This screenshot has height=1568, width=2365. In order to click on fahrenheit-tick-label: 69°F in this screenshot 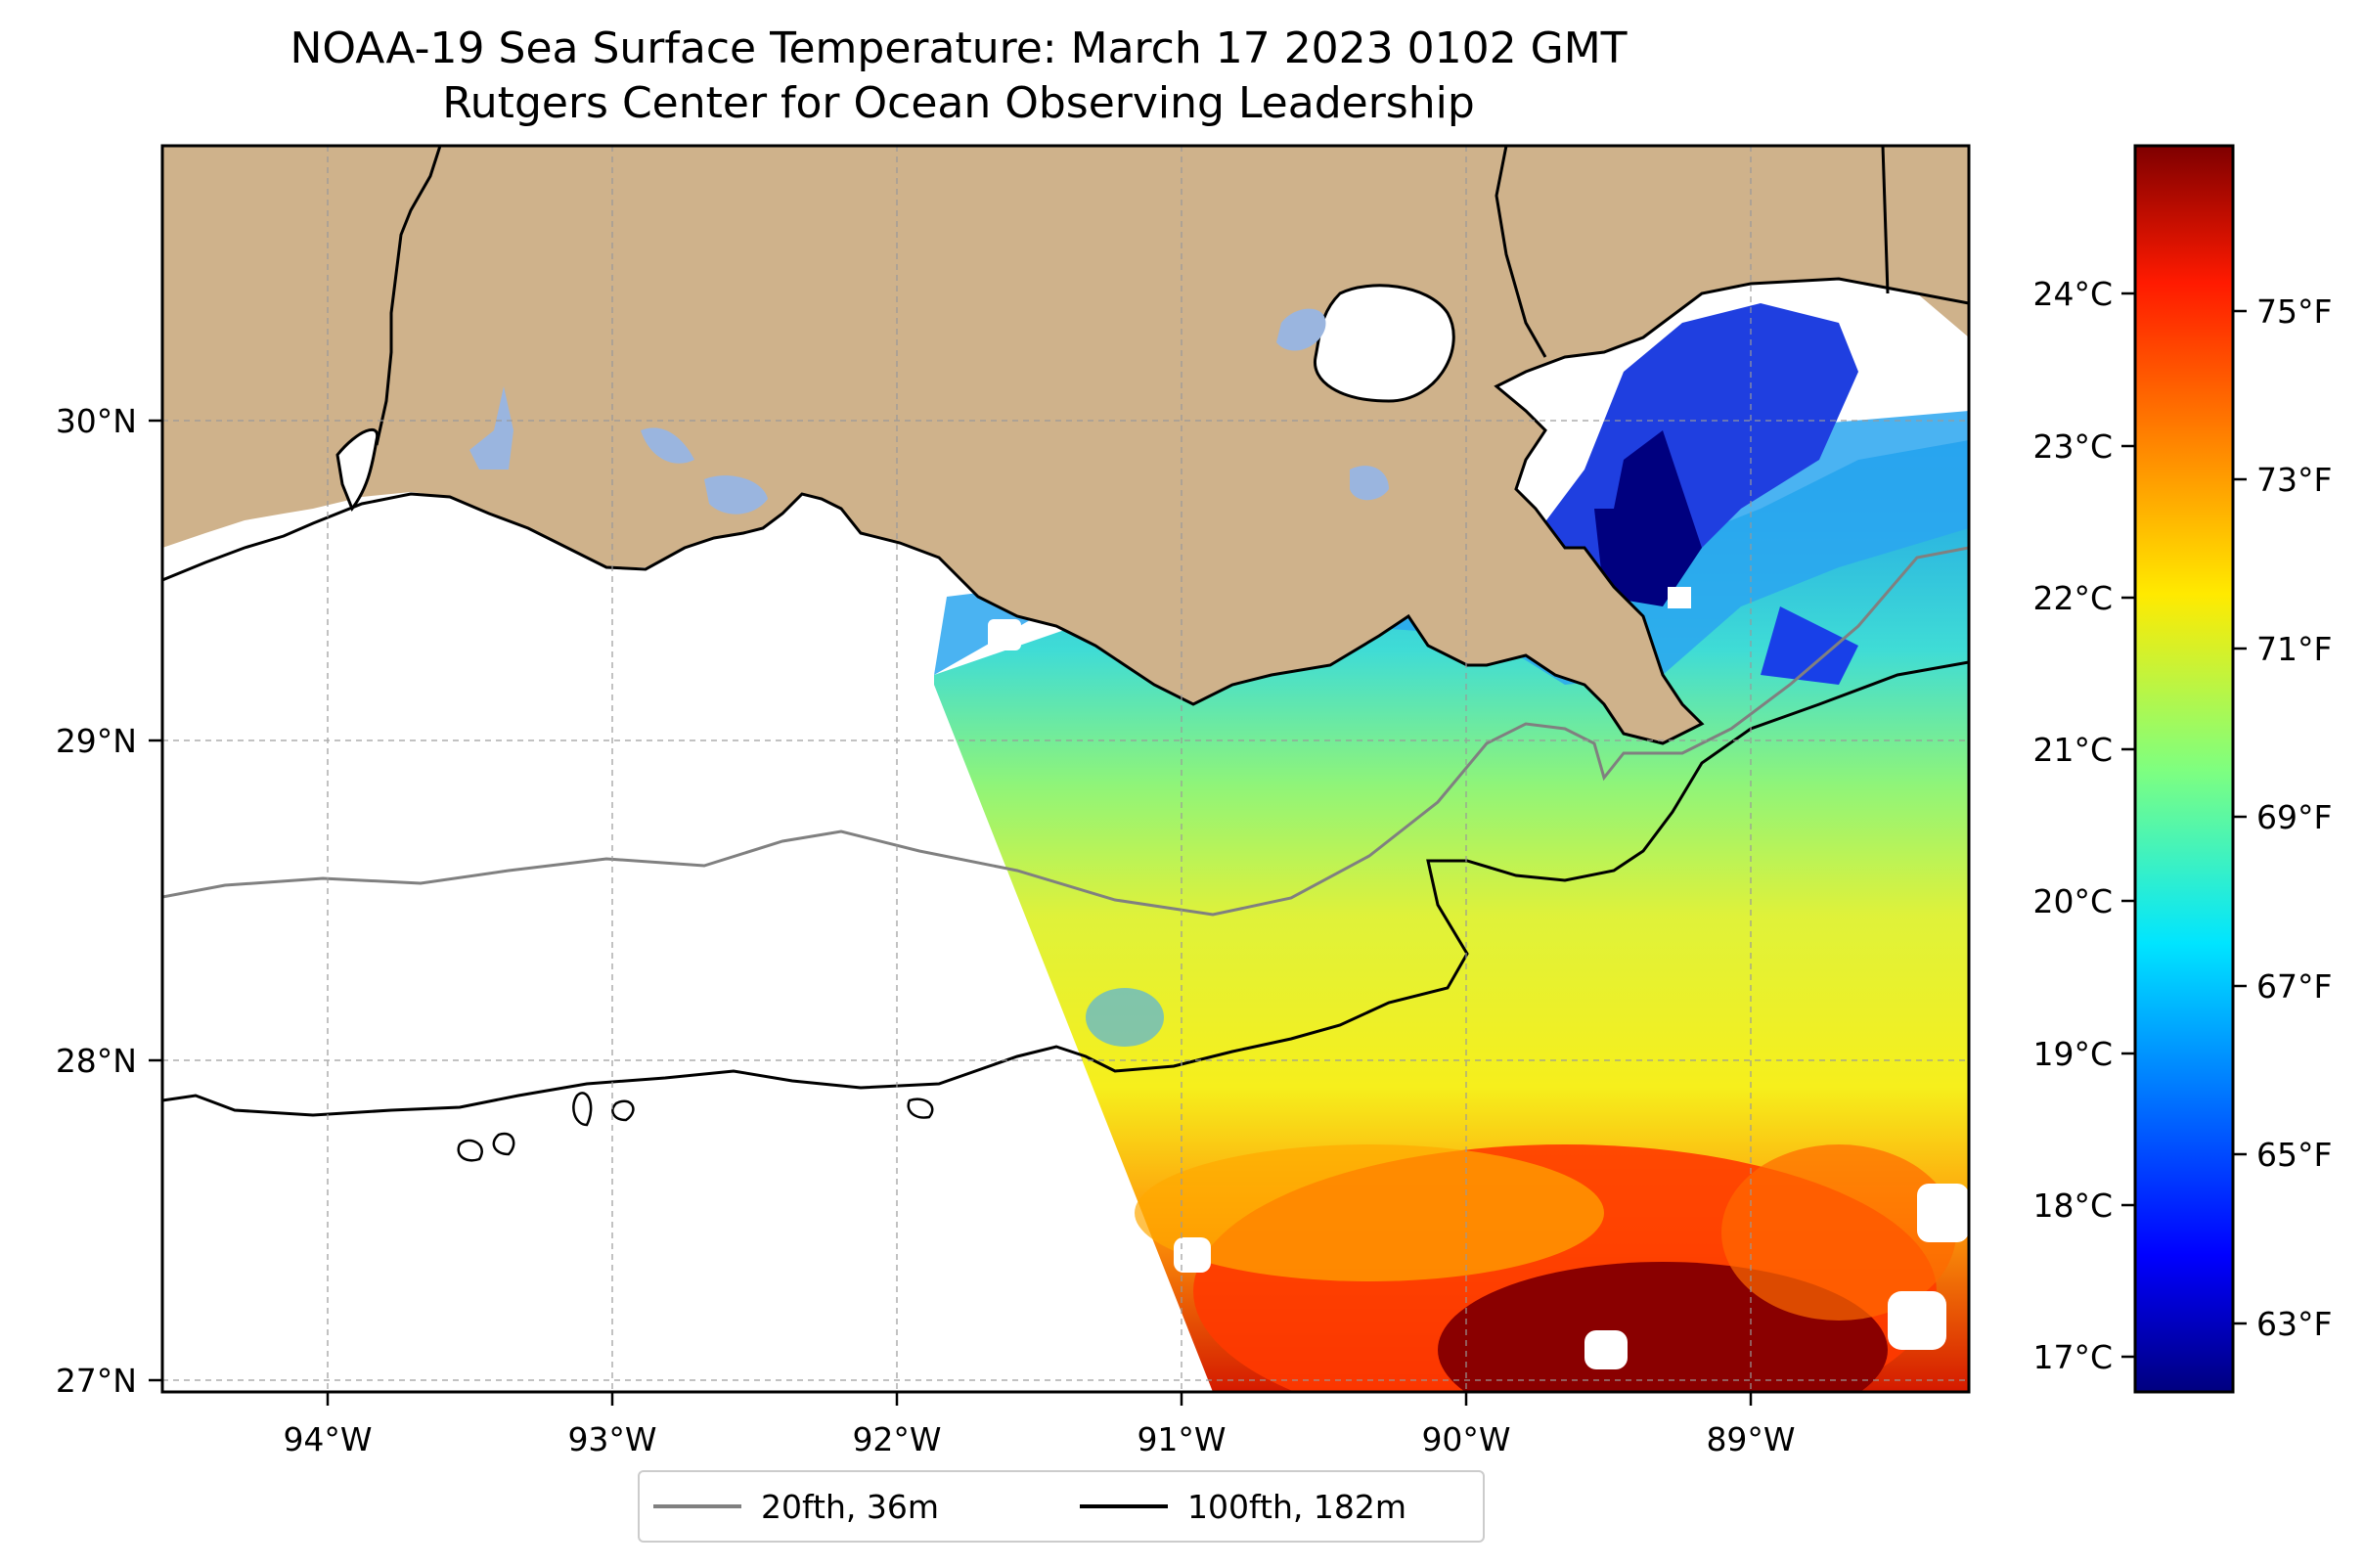, I will do `click(2294, 817)`.